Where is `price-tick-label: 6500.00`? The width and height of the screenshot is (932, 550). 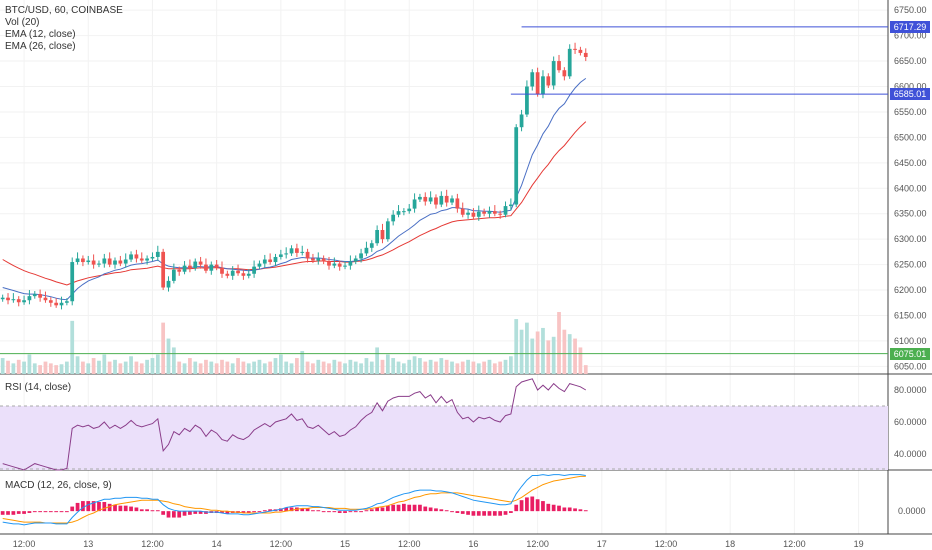 price-tick-label: 6500.00 is located at coordinates (910, 137).